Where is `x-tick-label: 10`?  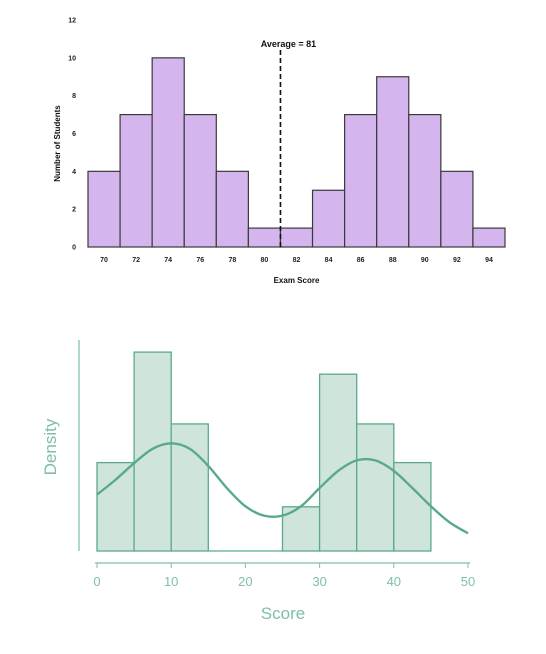 x-tick-label: 10 is located at coordinates (171, 581).